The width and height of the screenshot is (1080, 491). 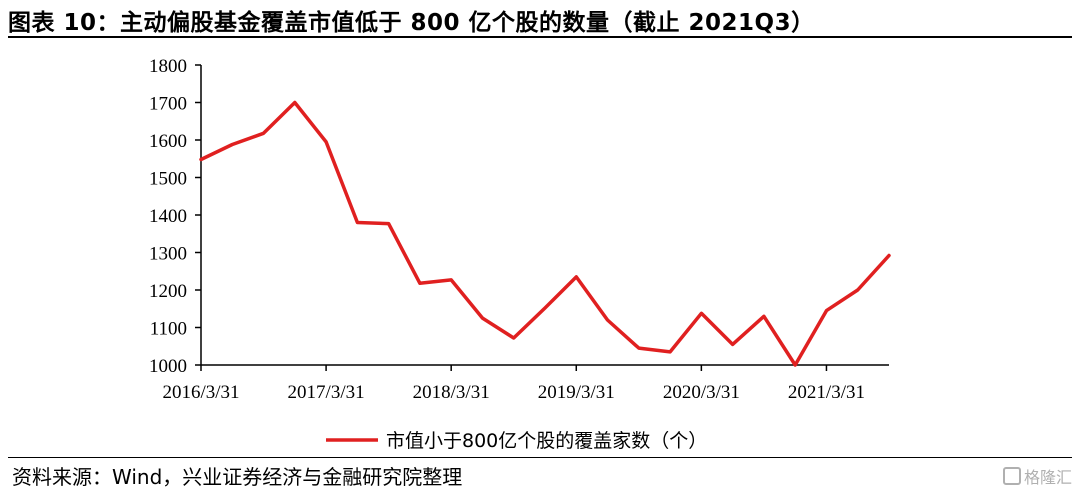 What do you see at coordinates (826, 392) in the screenshot?
I see `x-tick-label: 2021/3/31` at bounding box center [826, 392].